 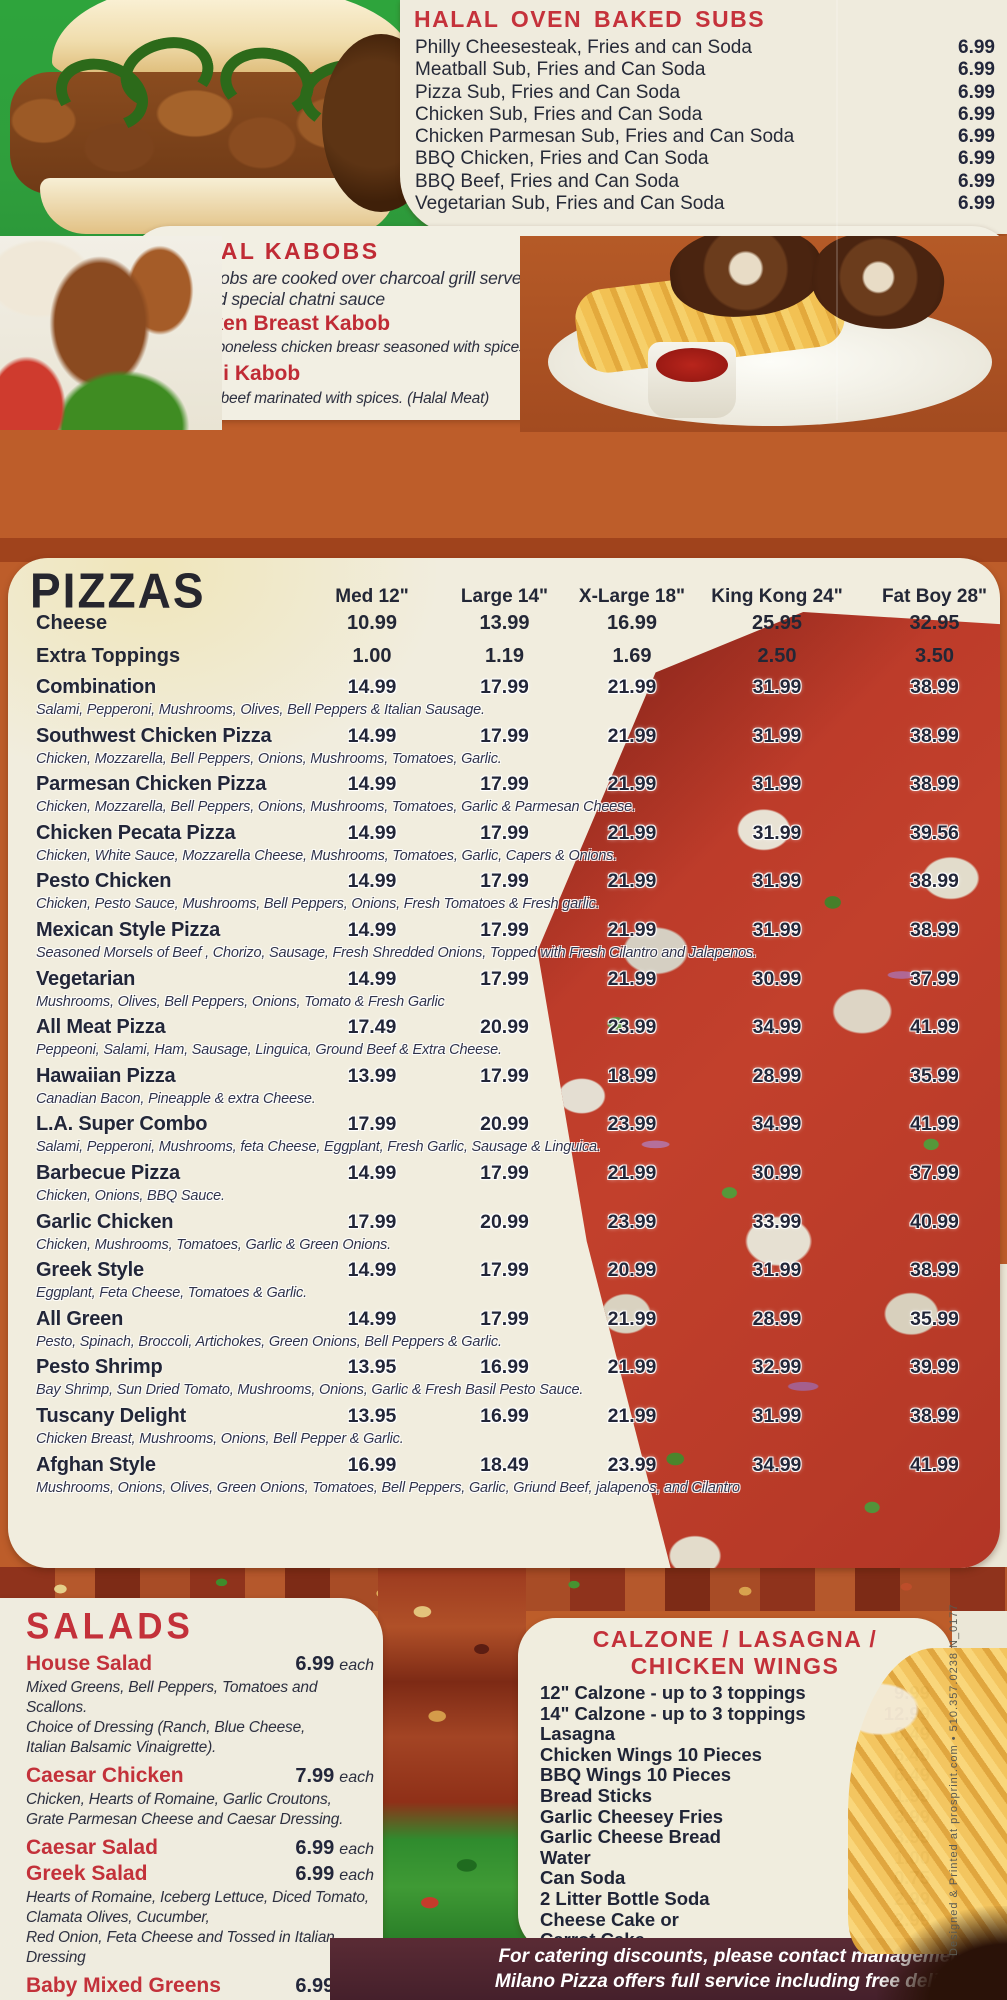 What do you see at coordinates (583, 47) in the screenshot?
I see `item-name: Philly Cheesesteak, Fries and can Soda` at bounding box center [583, 47].